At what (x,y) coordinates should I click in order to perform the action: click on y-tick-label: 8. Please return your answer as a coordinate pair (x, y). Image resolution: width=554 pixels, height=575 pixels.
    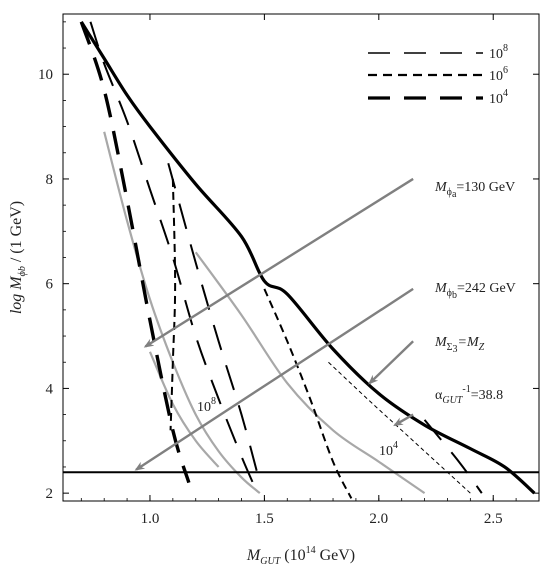
    Looking at the image, I should click on (50, 180).